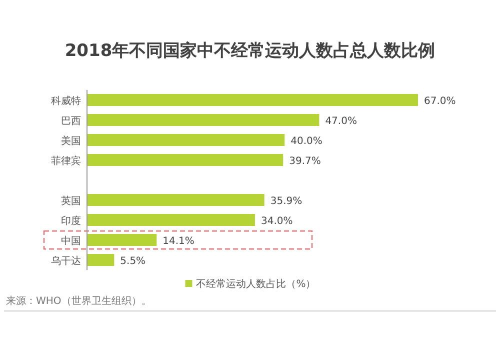  I want to click on y-tick-label: 巴西, so click(71, 121).